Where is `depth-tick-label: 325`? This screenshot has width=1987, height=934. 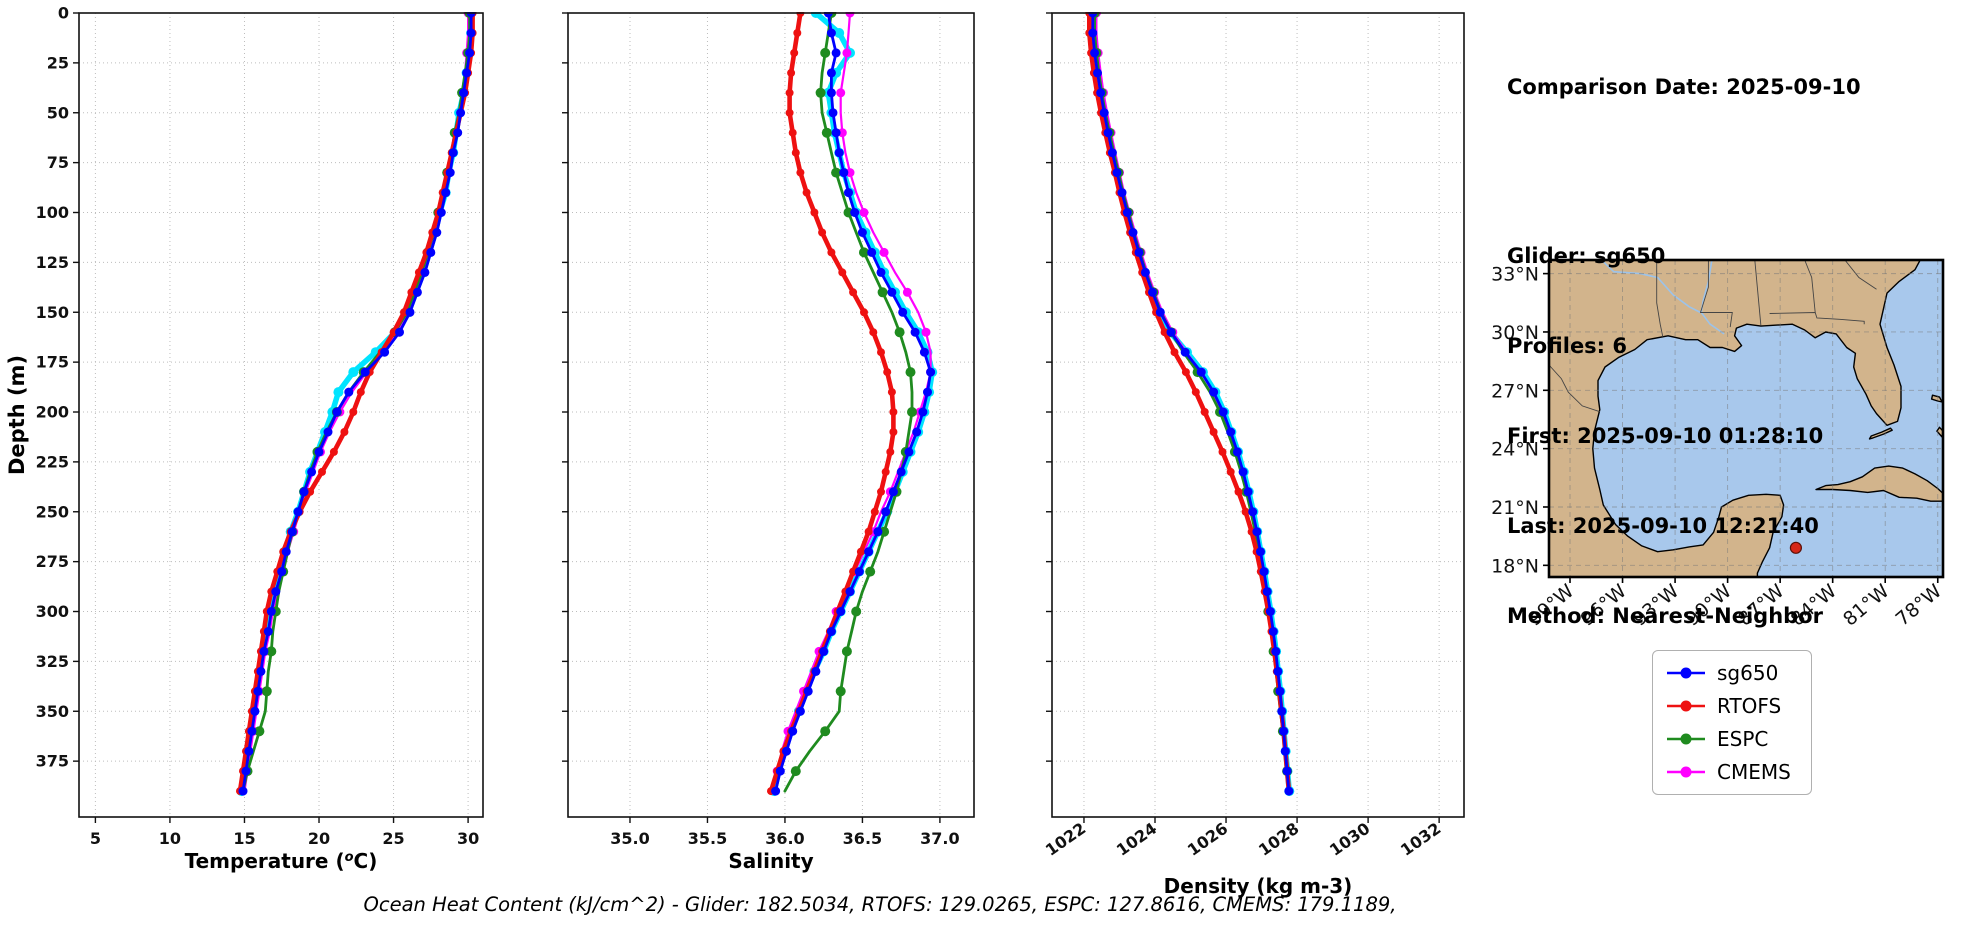 depth-tick-label: 325 is located at coordinates (52, 661).